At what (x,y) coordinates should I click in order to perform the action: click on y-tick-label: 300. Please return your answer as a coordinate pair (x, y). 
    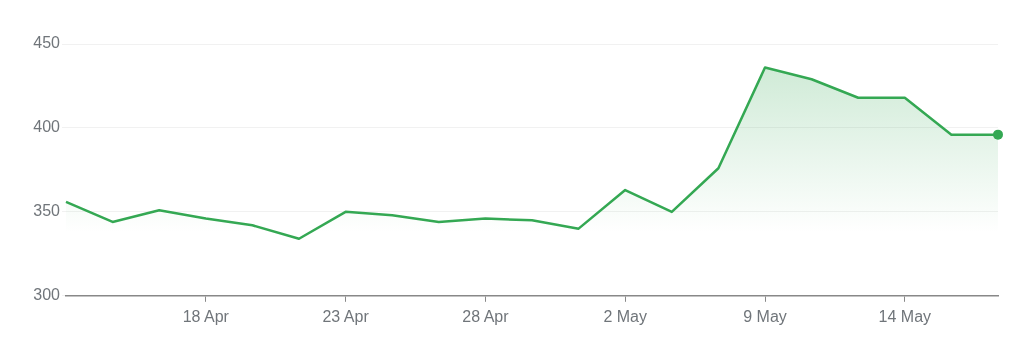
    Looking at the image, I should click on (47, 295).